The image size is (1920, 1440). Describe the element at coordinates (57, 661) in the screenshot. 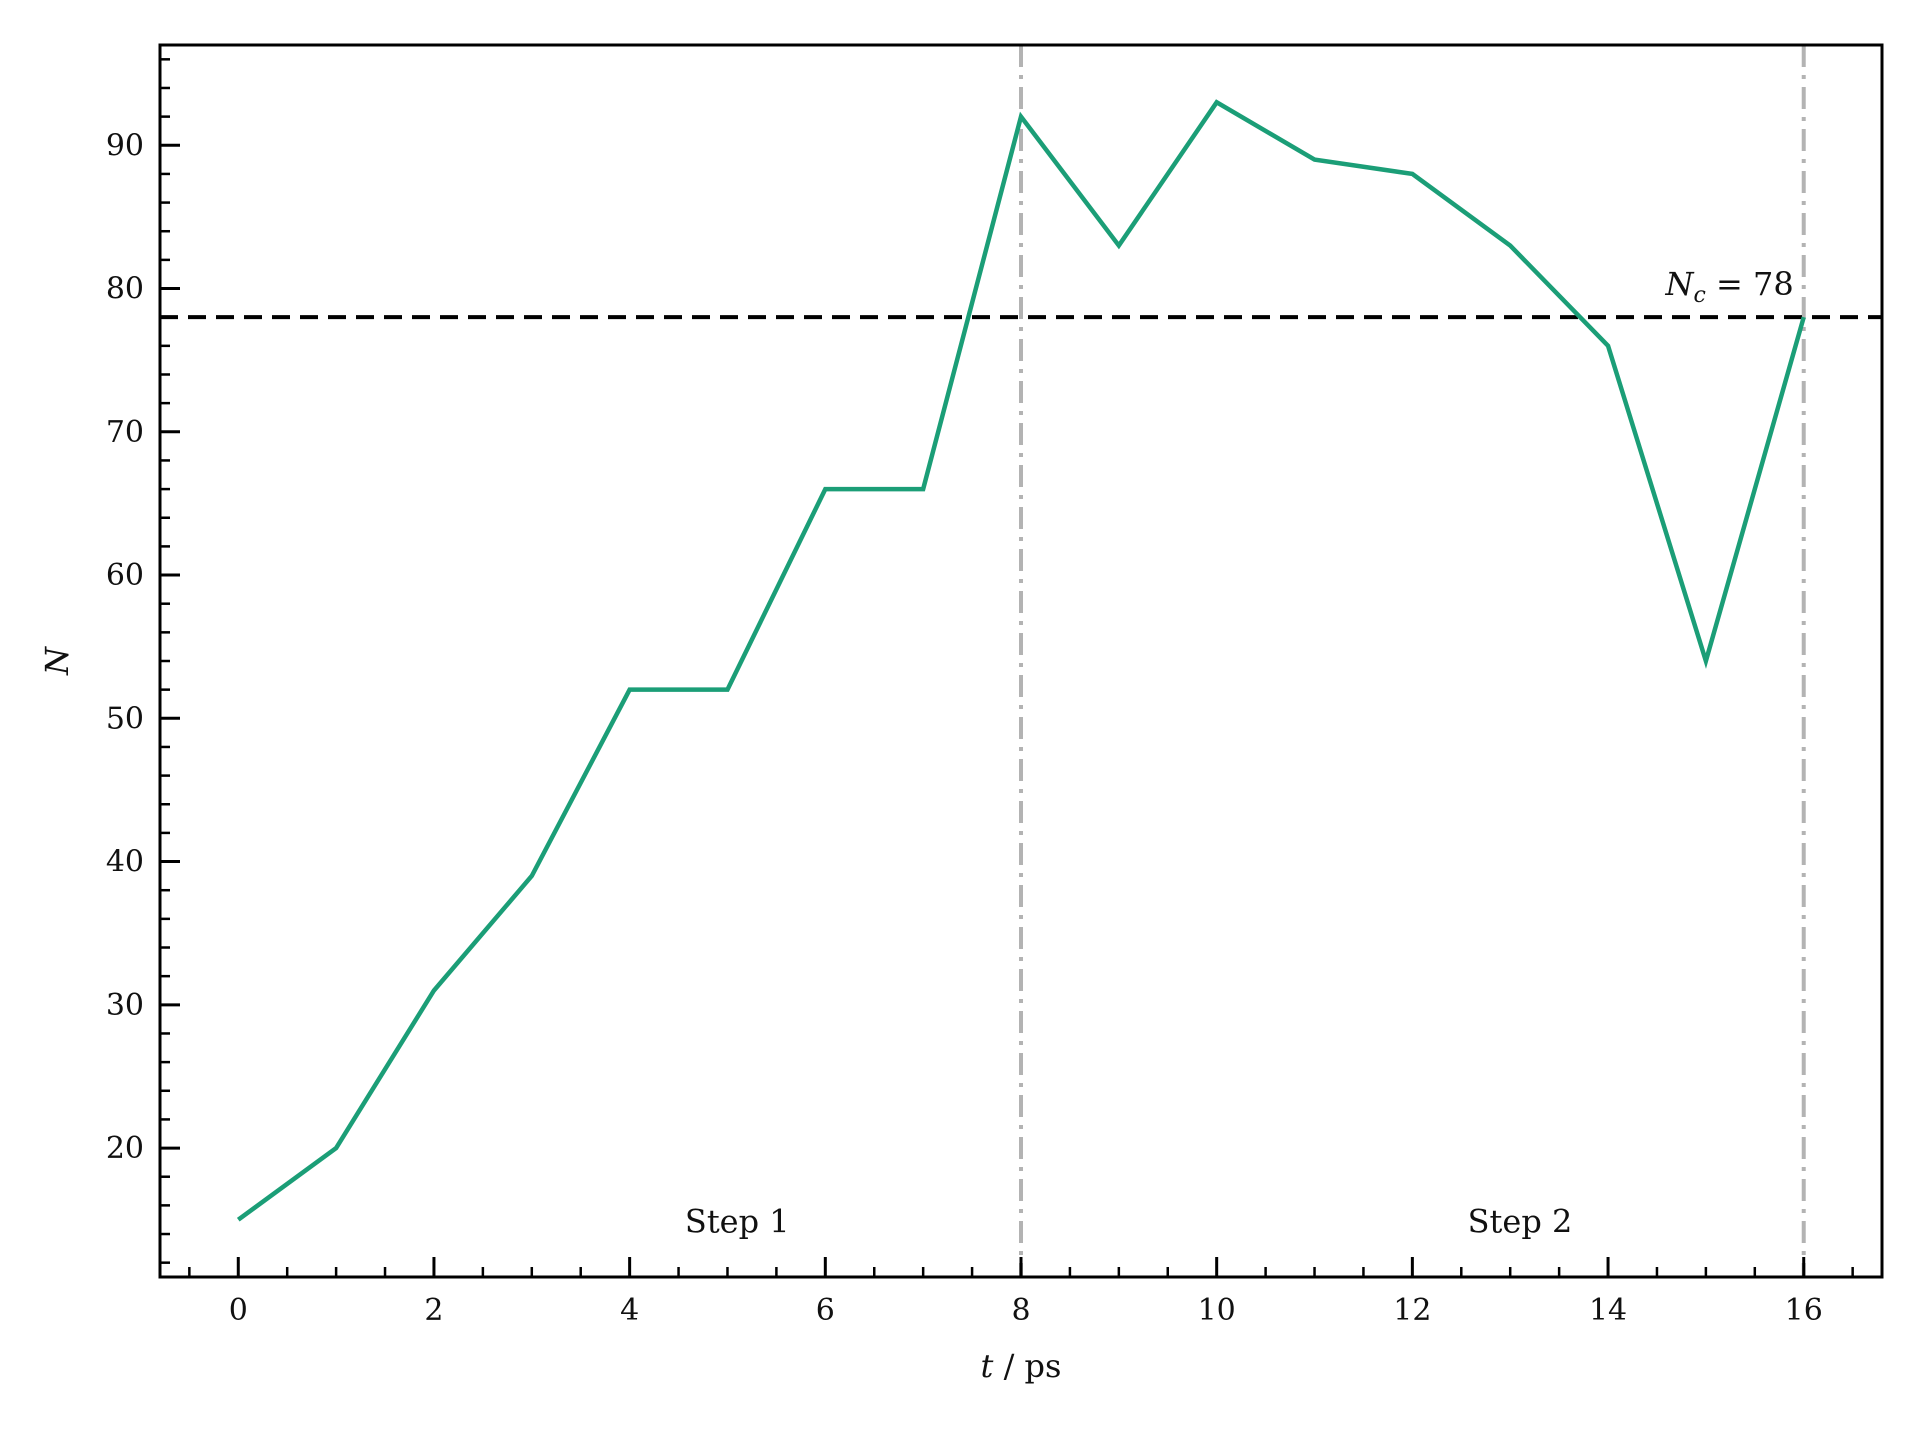

I see `y-axis-label: N` at that location.